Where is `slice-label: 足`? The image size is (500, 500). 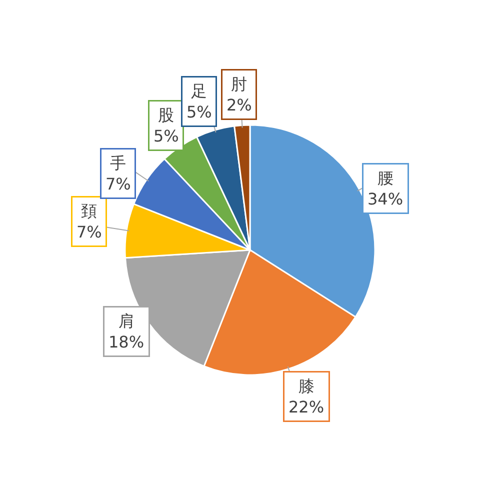 slice-label: 足 is located at coordinates (199, 91).